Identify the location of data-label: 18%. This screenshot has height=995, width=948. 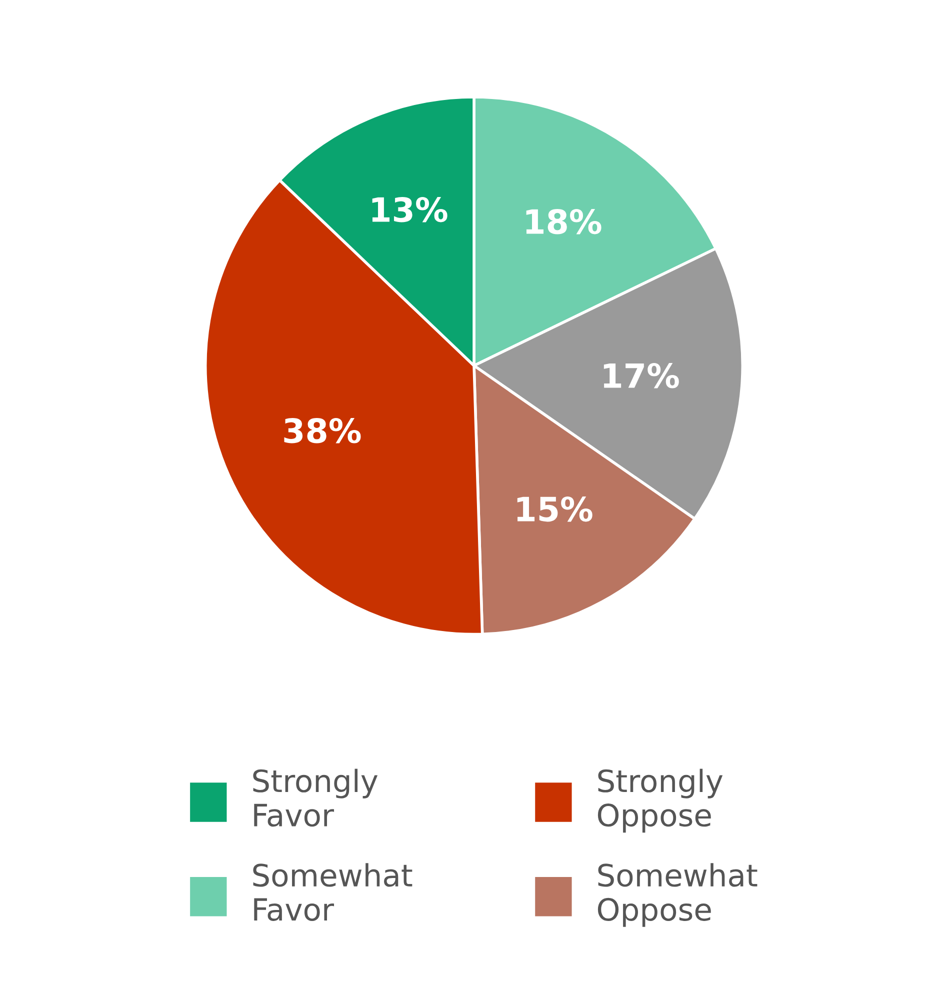
(564, 221).